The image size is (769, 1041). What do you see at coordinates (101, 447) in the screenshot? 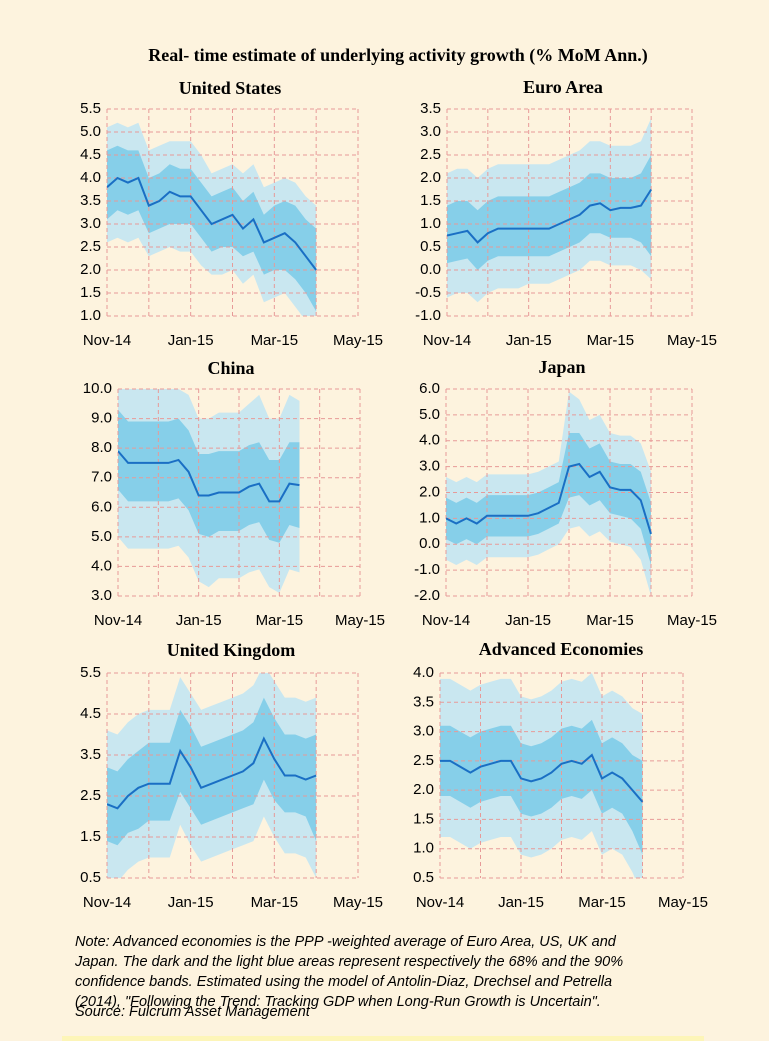
I see `y-tick-label: 8.0` at bounding box center [101, 447].